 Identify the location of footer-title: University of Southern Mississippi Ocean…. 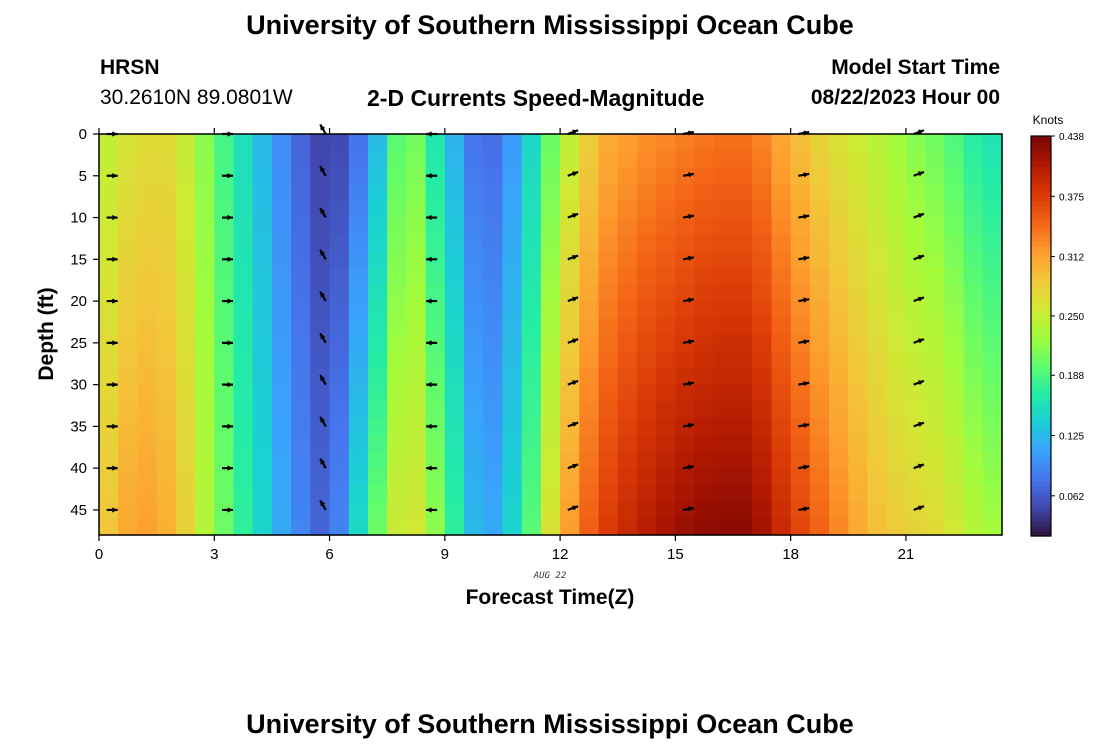
(550, 724).